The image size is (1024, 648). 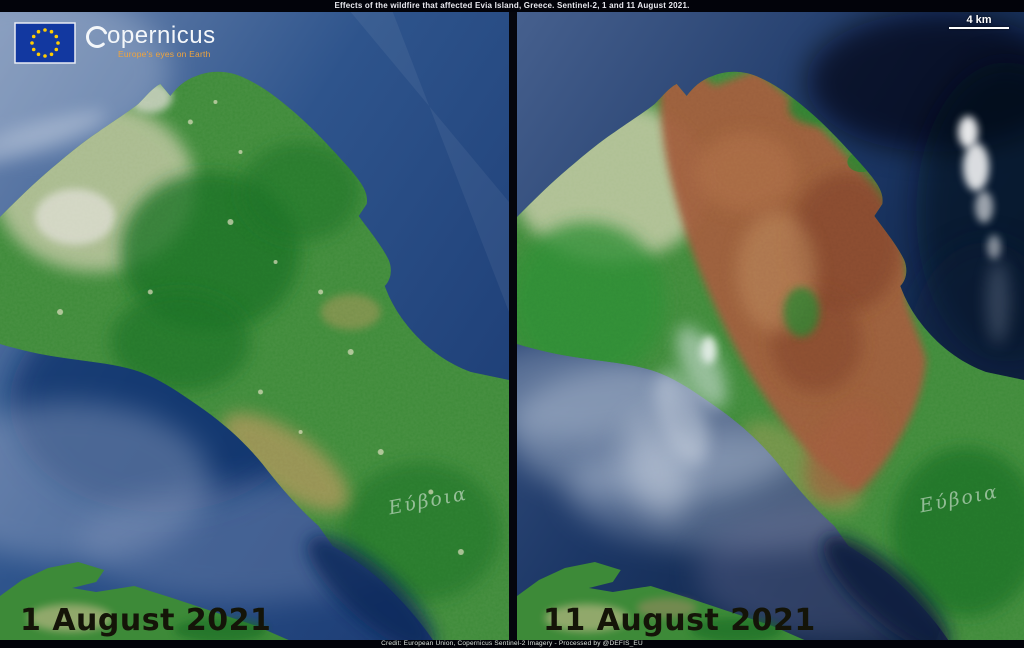 I want to click on scale-bar-line, so click(x=979, y=28).